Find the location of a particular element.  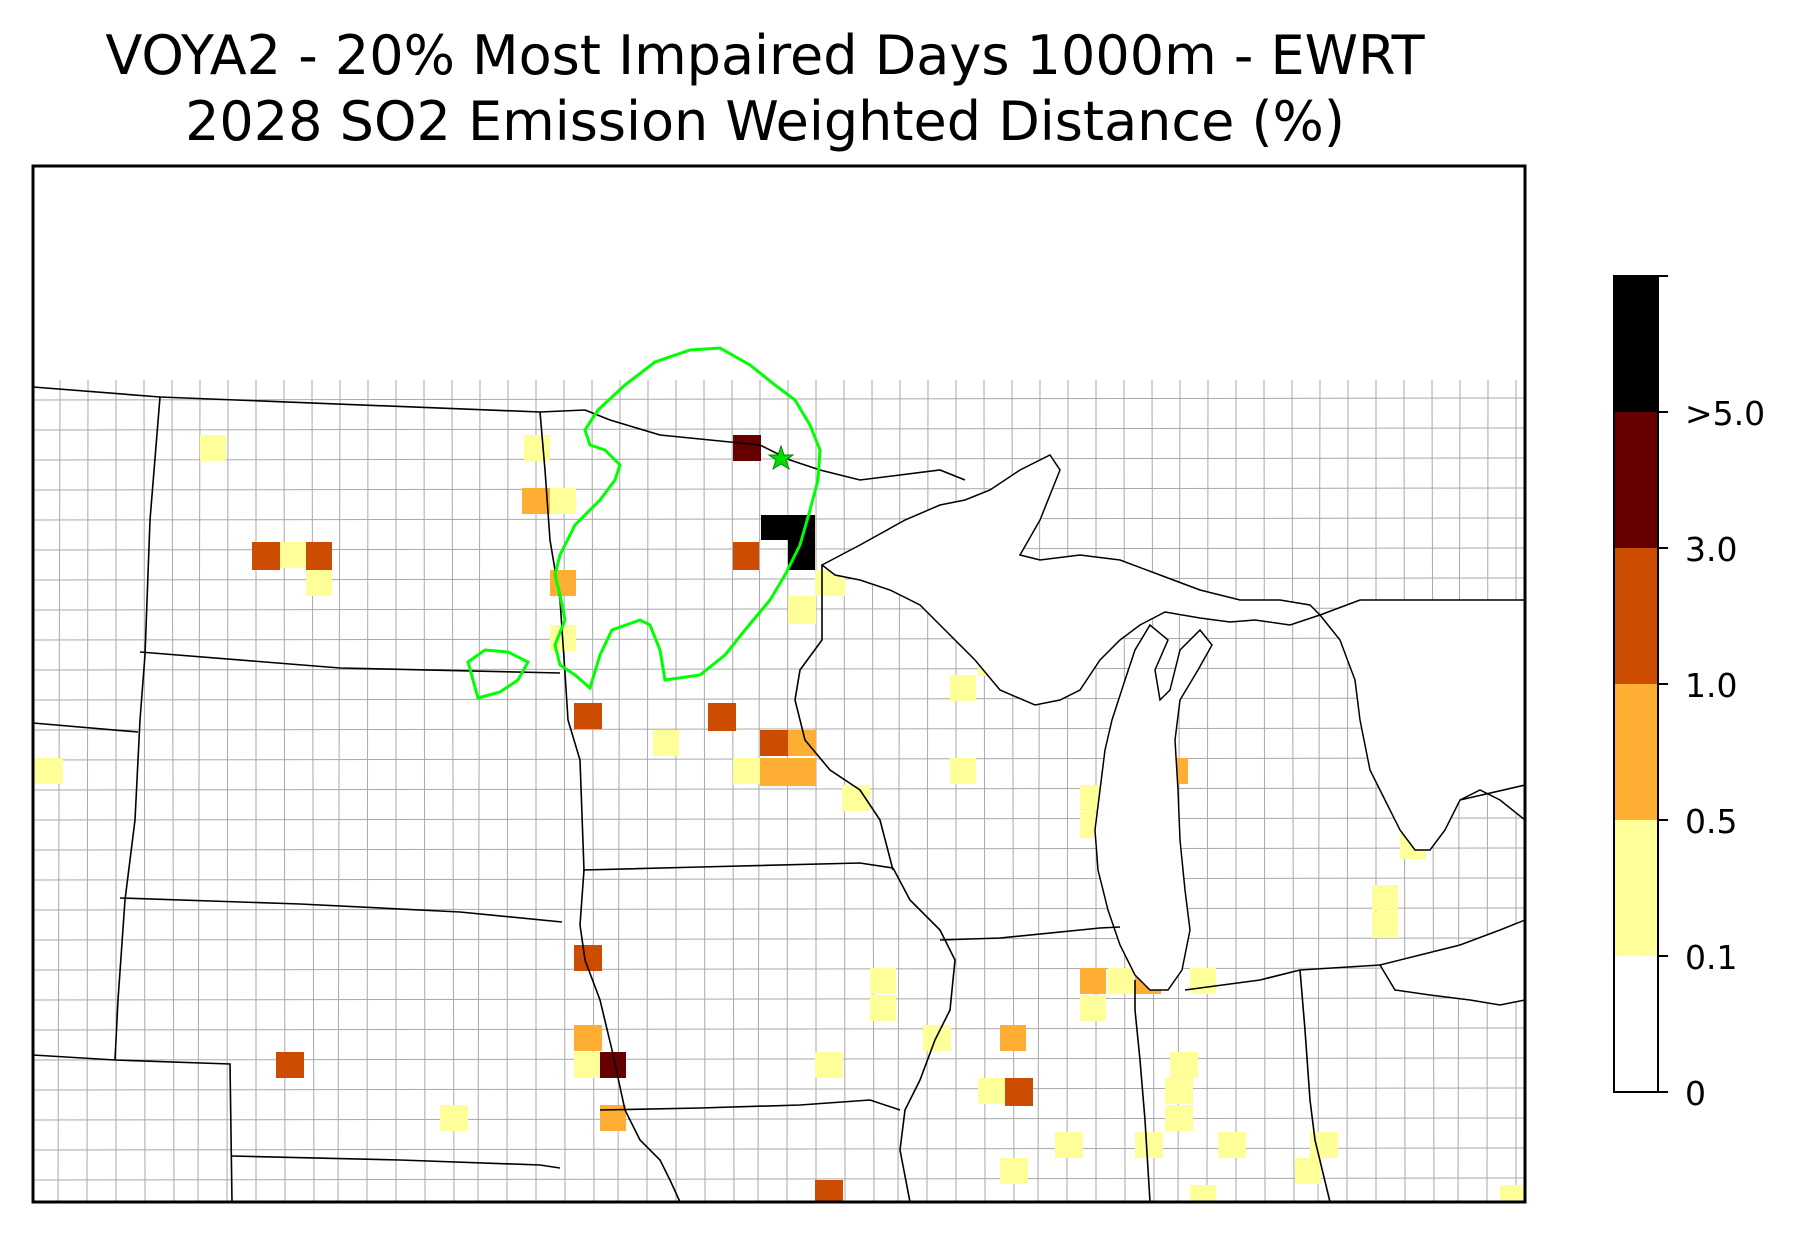

lake-erie-edge is located at coordinates (1451, 962).